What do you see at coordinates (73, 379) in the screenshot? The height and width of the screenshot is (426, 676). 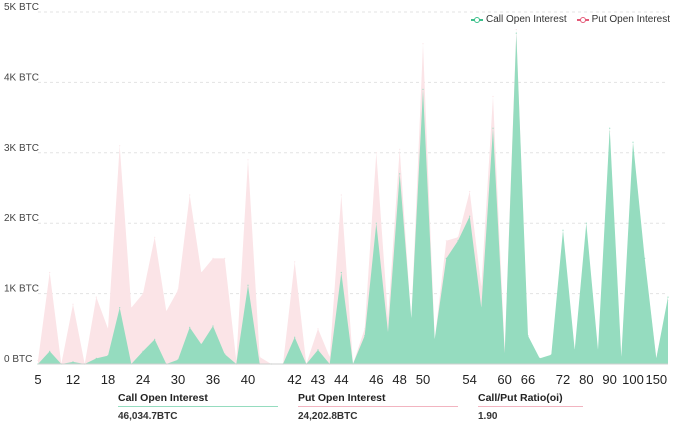 I see `x-tick-label-1: 12` at bounding box center [73, 379].